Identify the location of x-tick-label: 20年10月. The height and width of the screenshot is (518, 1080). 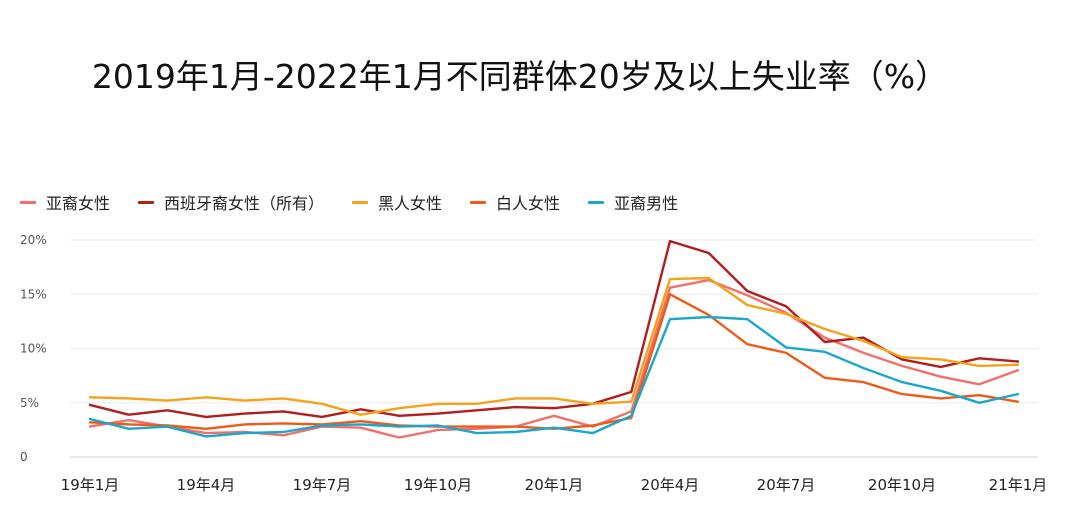
(902, 485).